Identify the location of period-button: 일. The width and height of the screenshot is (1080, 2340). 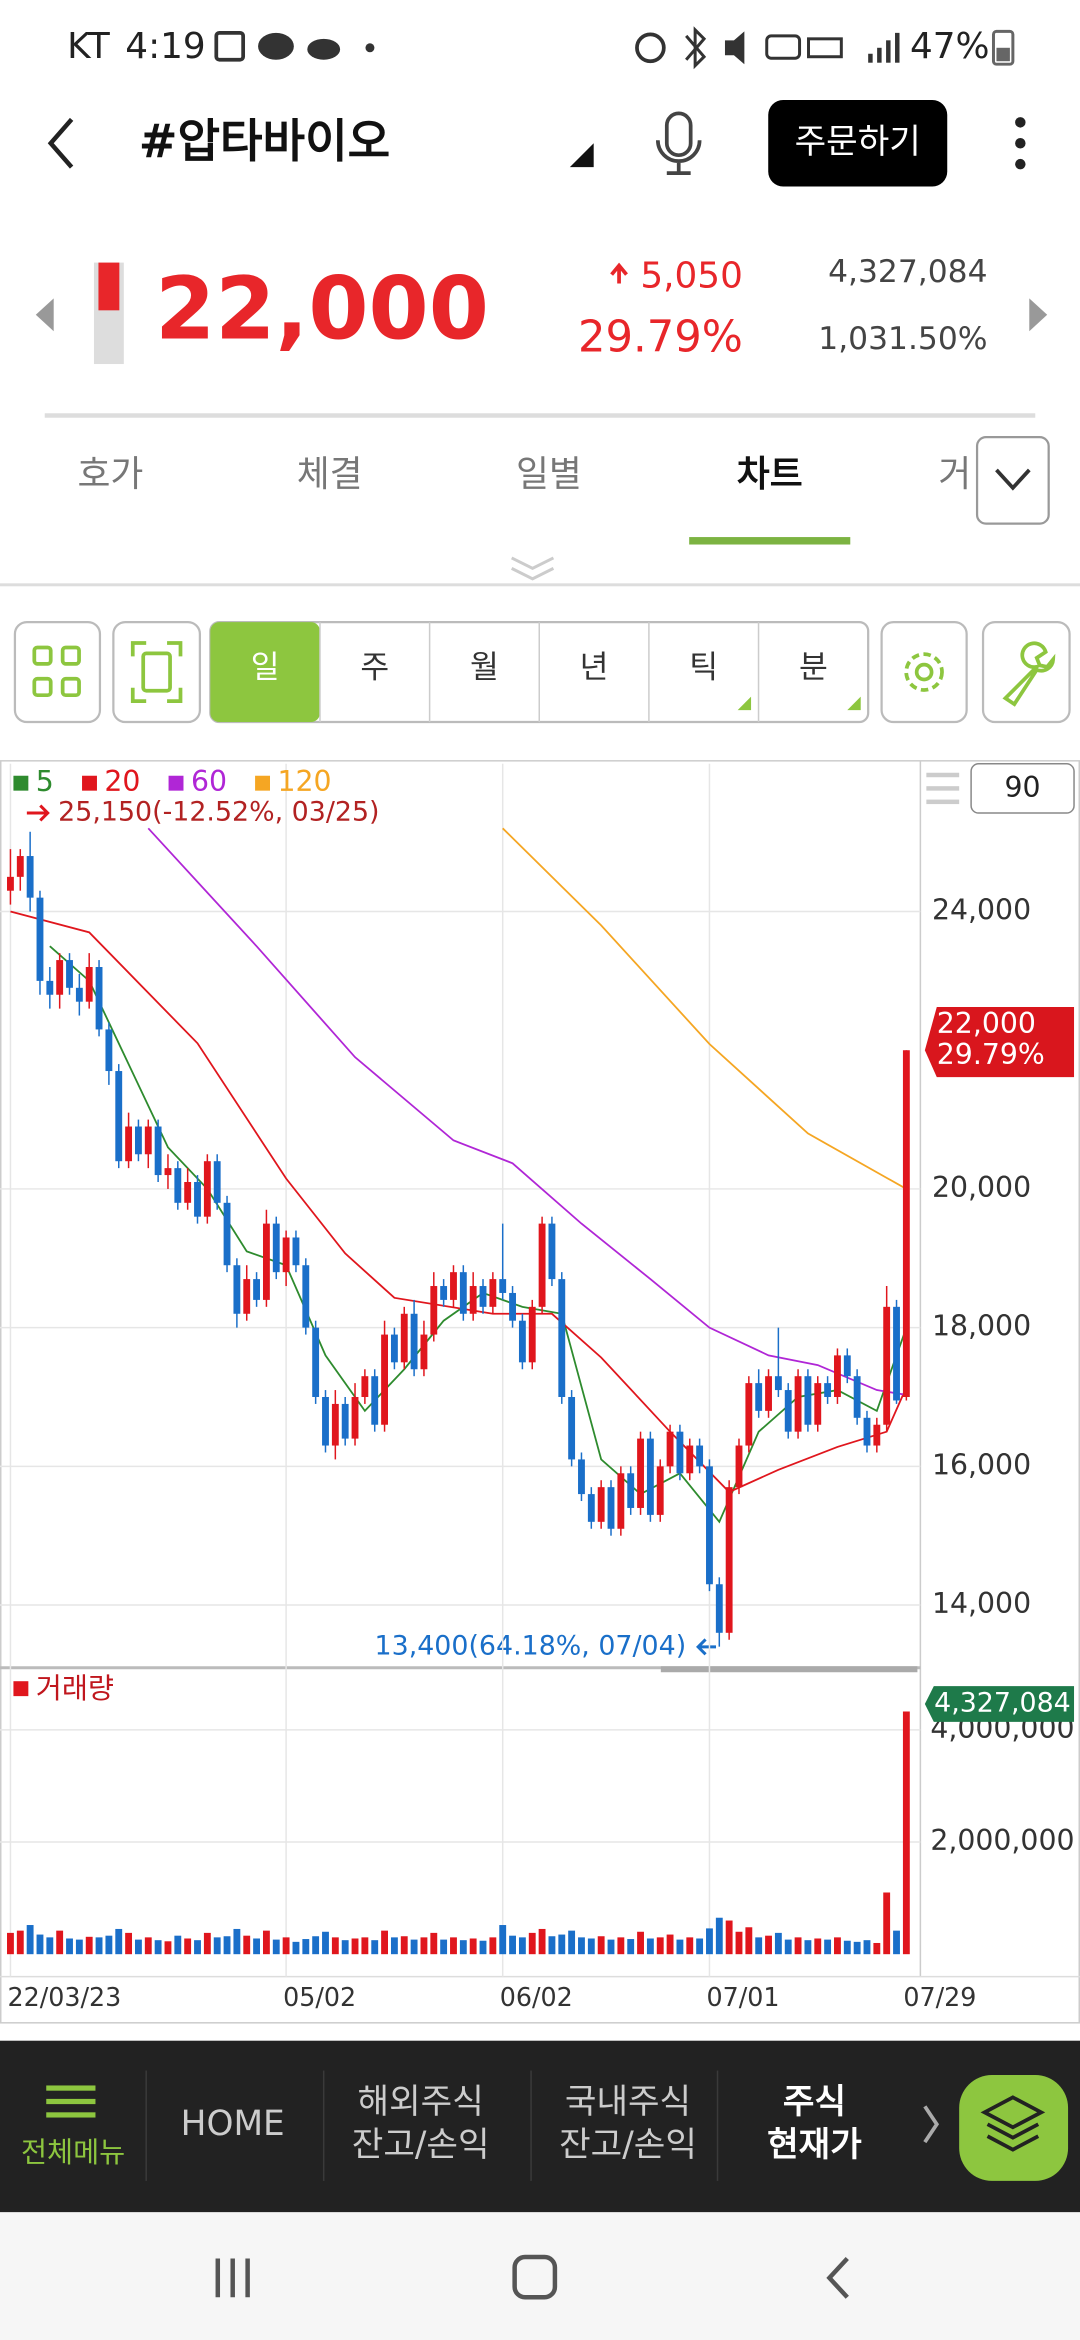
(265, 667).